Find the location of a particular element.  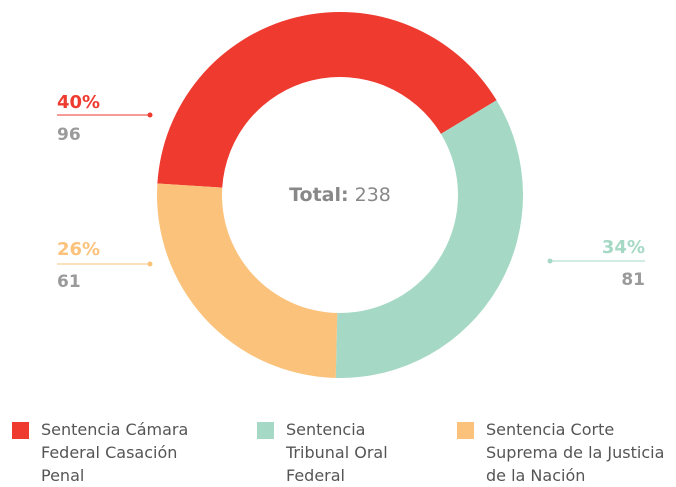

legend-label: Sentencia Tribunal Oral Federal is located at coordinates (337, 452).